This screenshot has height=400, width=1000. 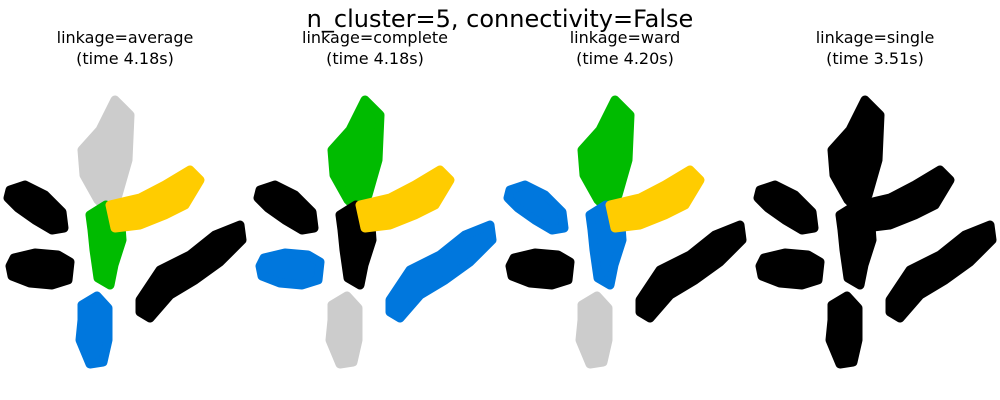 What do you see at coordinates (875, 37) in the screenshot?
I see `subplot-title-linkage: linkage=single` at bounding box center [875, 37].